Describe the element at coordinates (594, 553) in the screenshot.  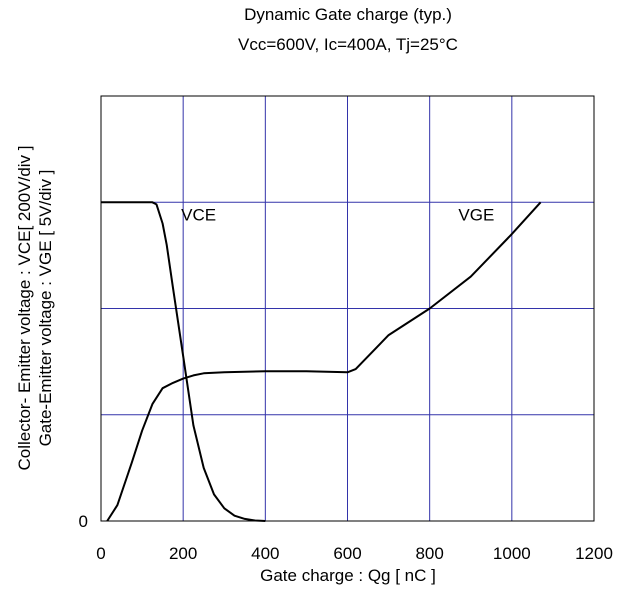
I see `x-tick-label: 1200` at that location.